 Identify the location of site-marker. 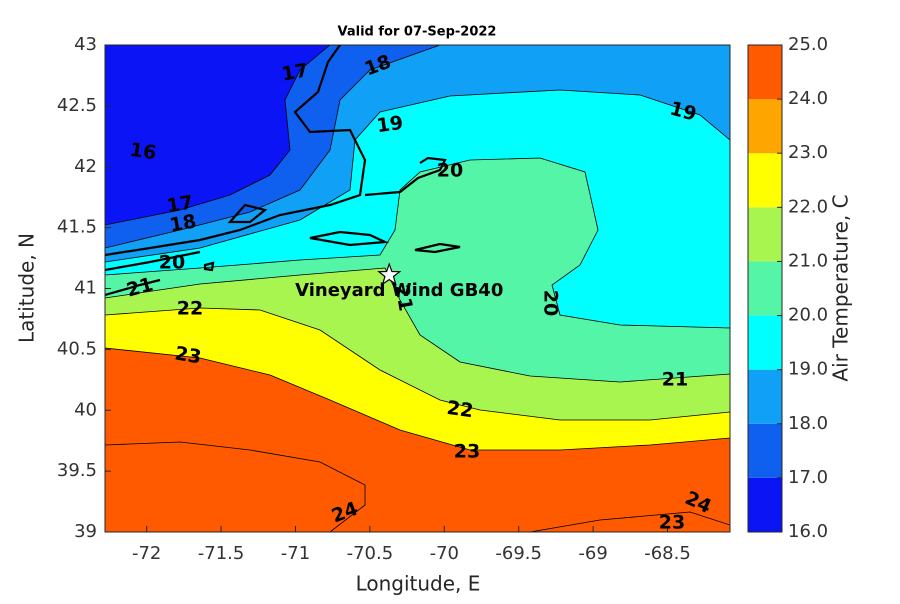
(389, 274).